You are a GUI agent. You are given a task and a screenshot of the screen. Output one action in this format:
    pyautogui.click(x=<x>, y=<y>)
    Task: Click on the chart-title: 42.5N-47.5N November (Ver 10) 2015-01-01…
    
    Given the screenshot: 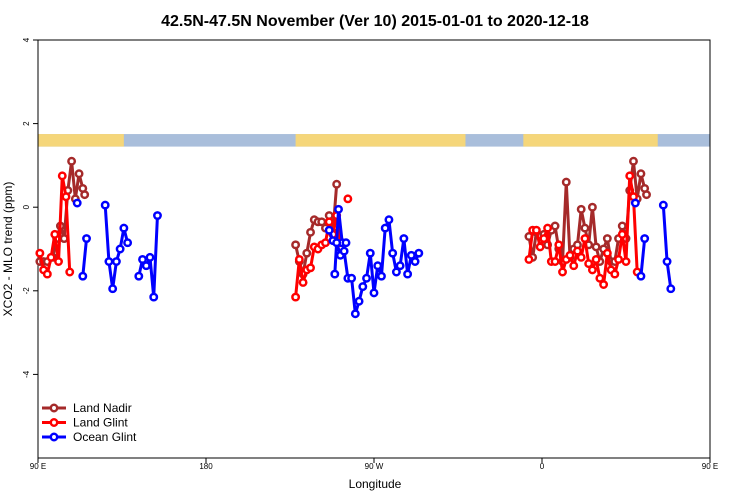 What is the action you would take?
    pyautogui.click(x=375, y=21)
    